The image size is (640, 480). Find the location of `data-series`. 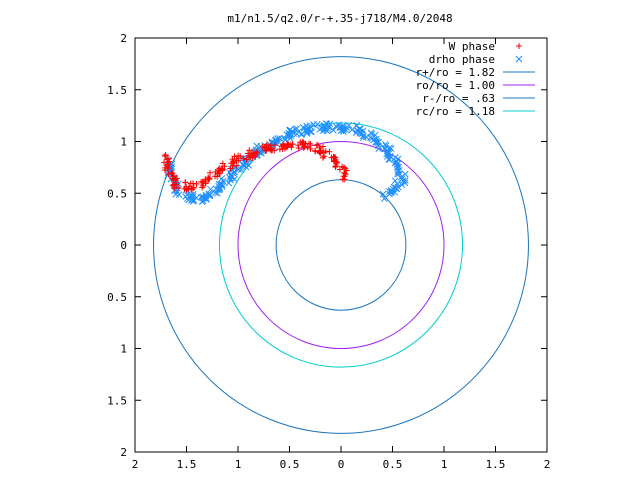

data-series is located at coordinates (285, 163).